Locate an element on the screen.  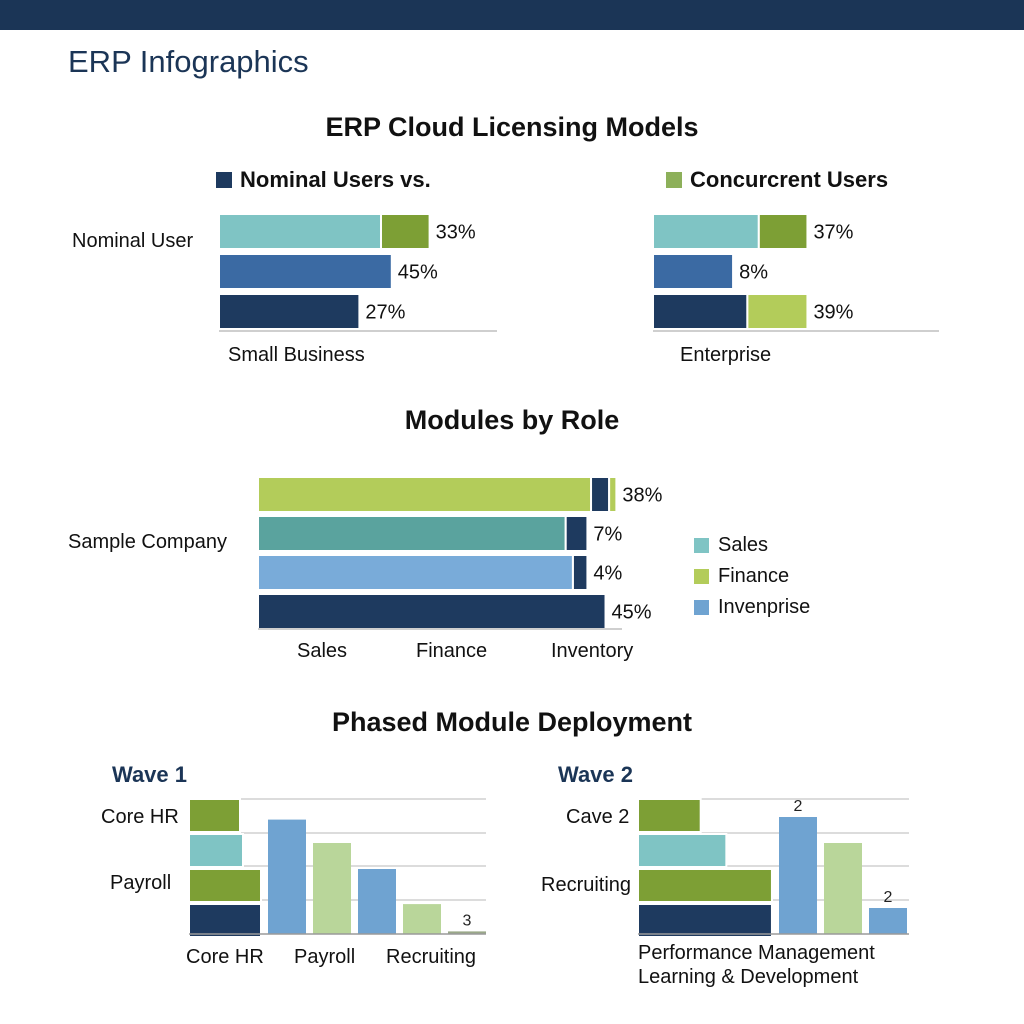
chart3-bar-r1-s0 is located at coordinates (412, 533).